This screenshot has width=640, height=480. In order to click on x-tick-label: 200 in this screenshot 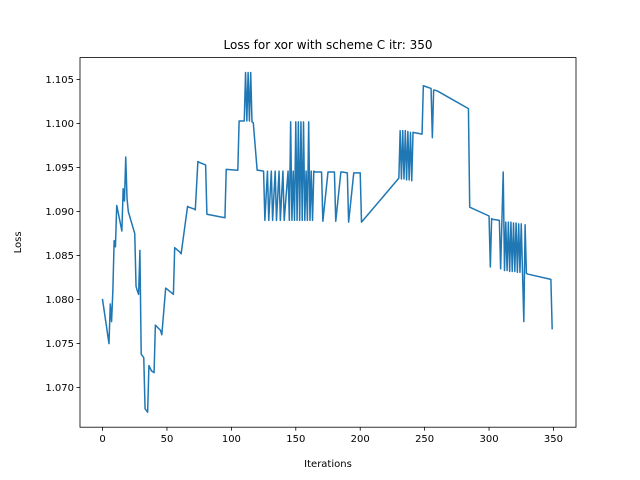, I will do `click(360, 439)`.